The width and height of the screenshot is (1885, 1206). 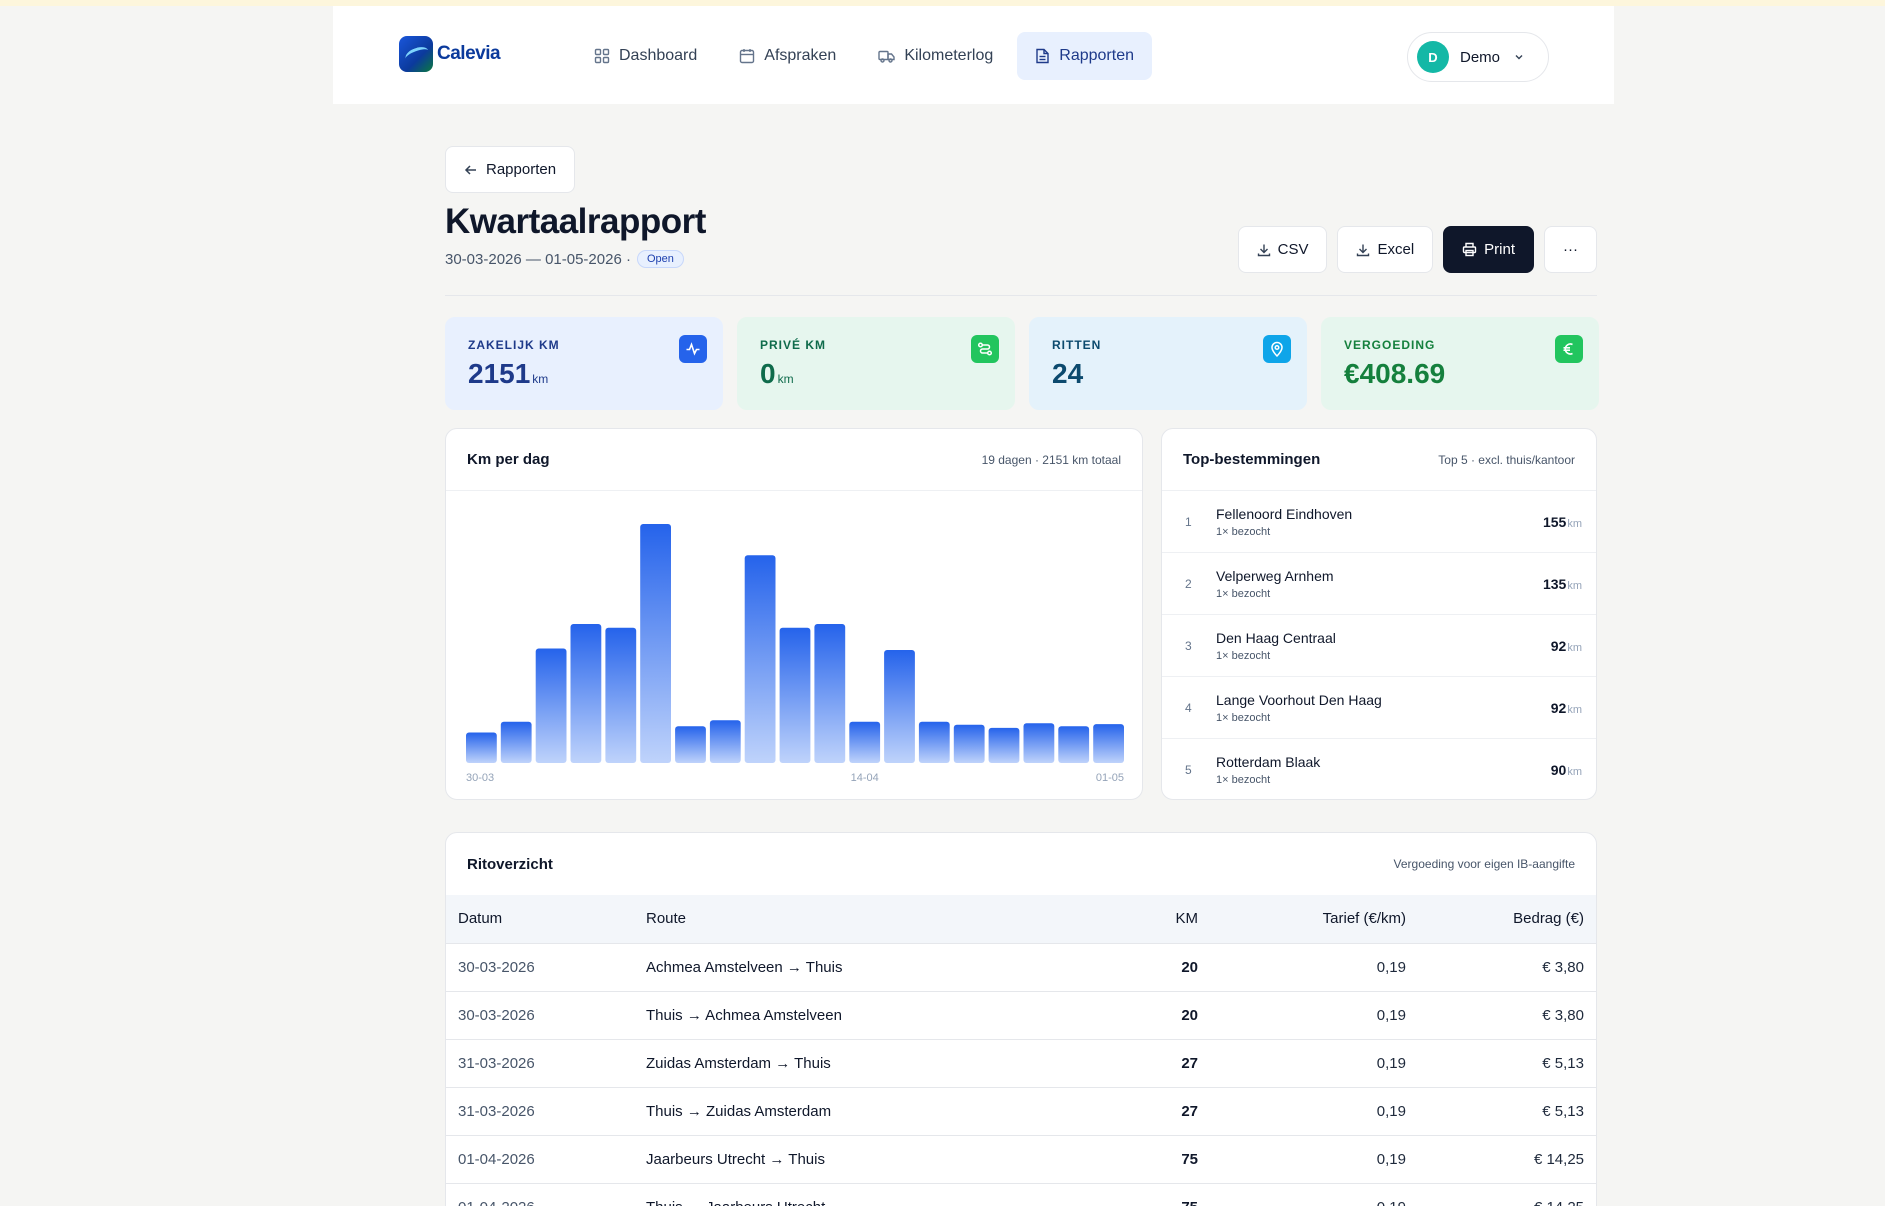 What do you see at coordinates (1507, 919) in the screenshot?
I see `col-amount: Bedrag (€)` at bounding box center [1507, 919].